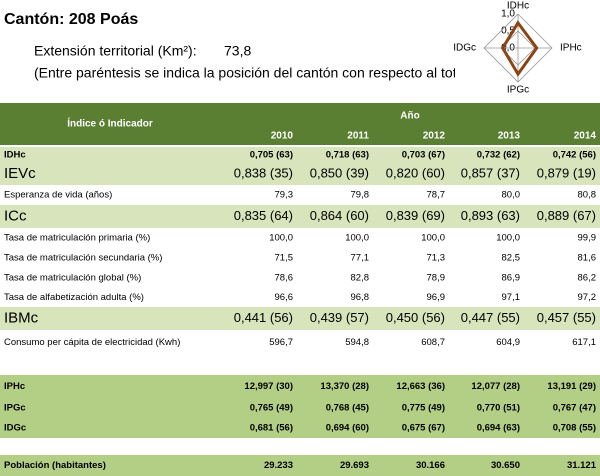 This screenshot has height=476, width=600. What do you see at coordinates (58, 195) in the screenshot?
I see `row-label: Esperanza de vida (años)` at bounding box center [58, 195].